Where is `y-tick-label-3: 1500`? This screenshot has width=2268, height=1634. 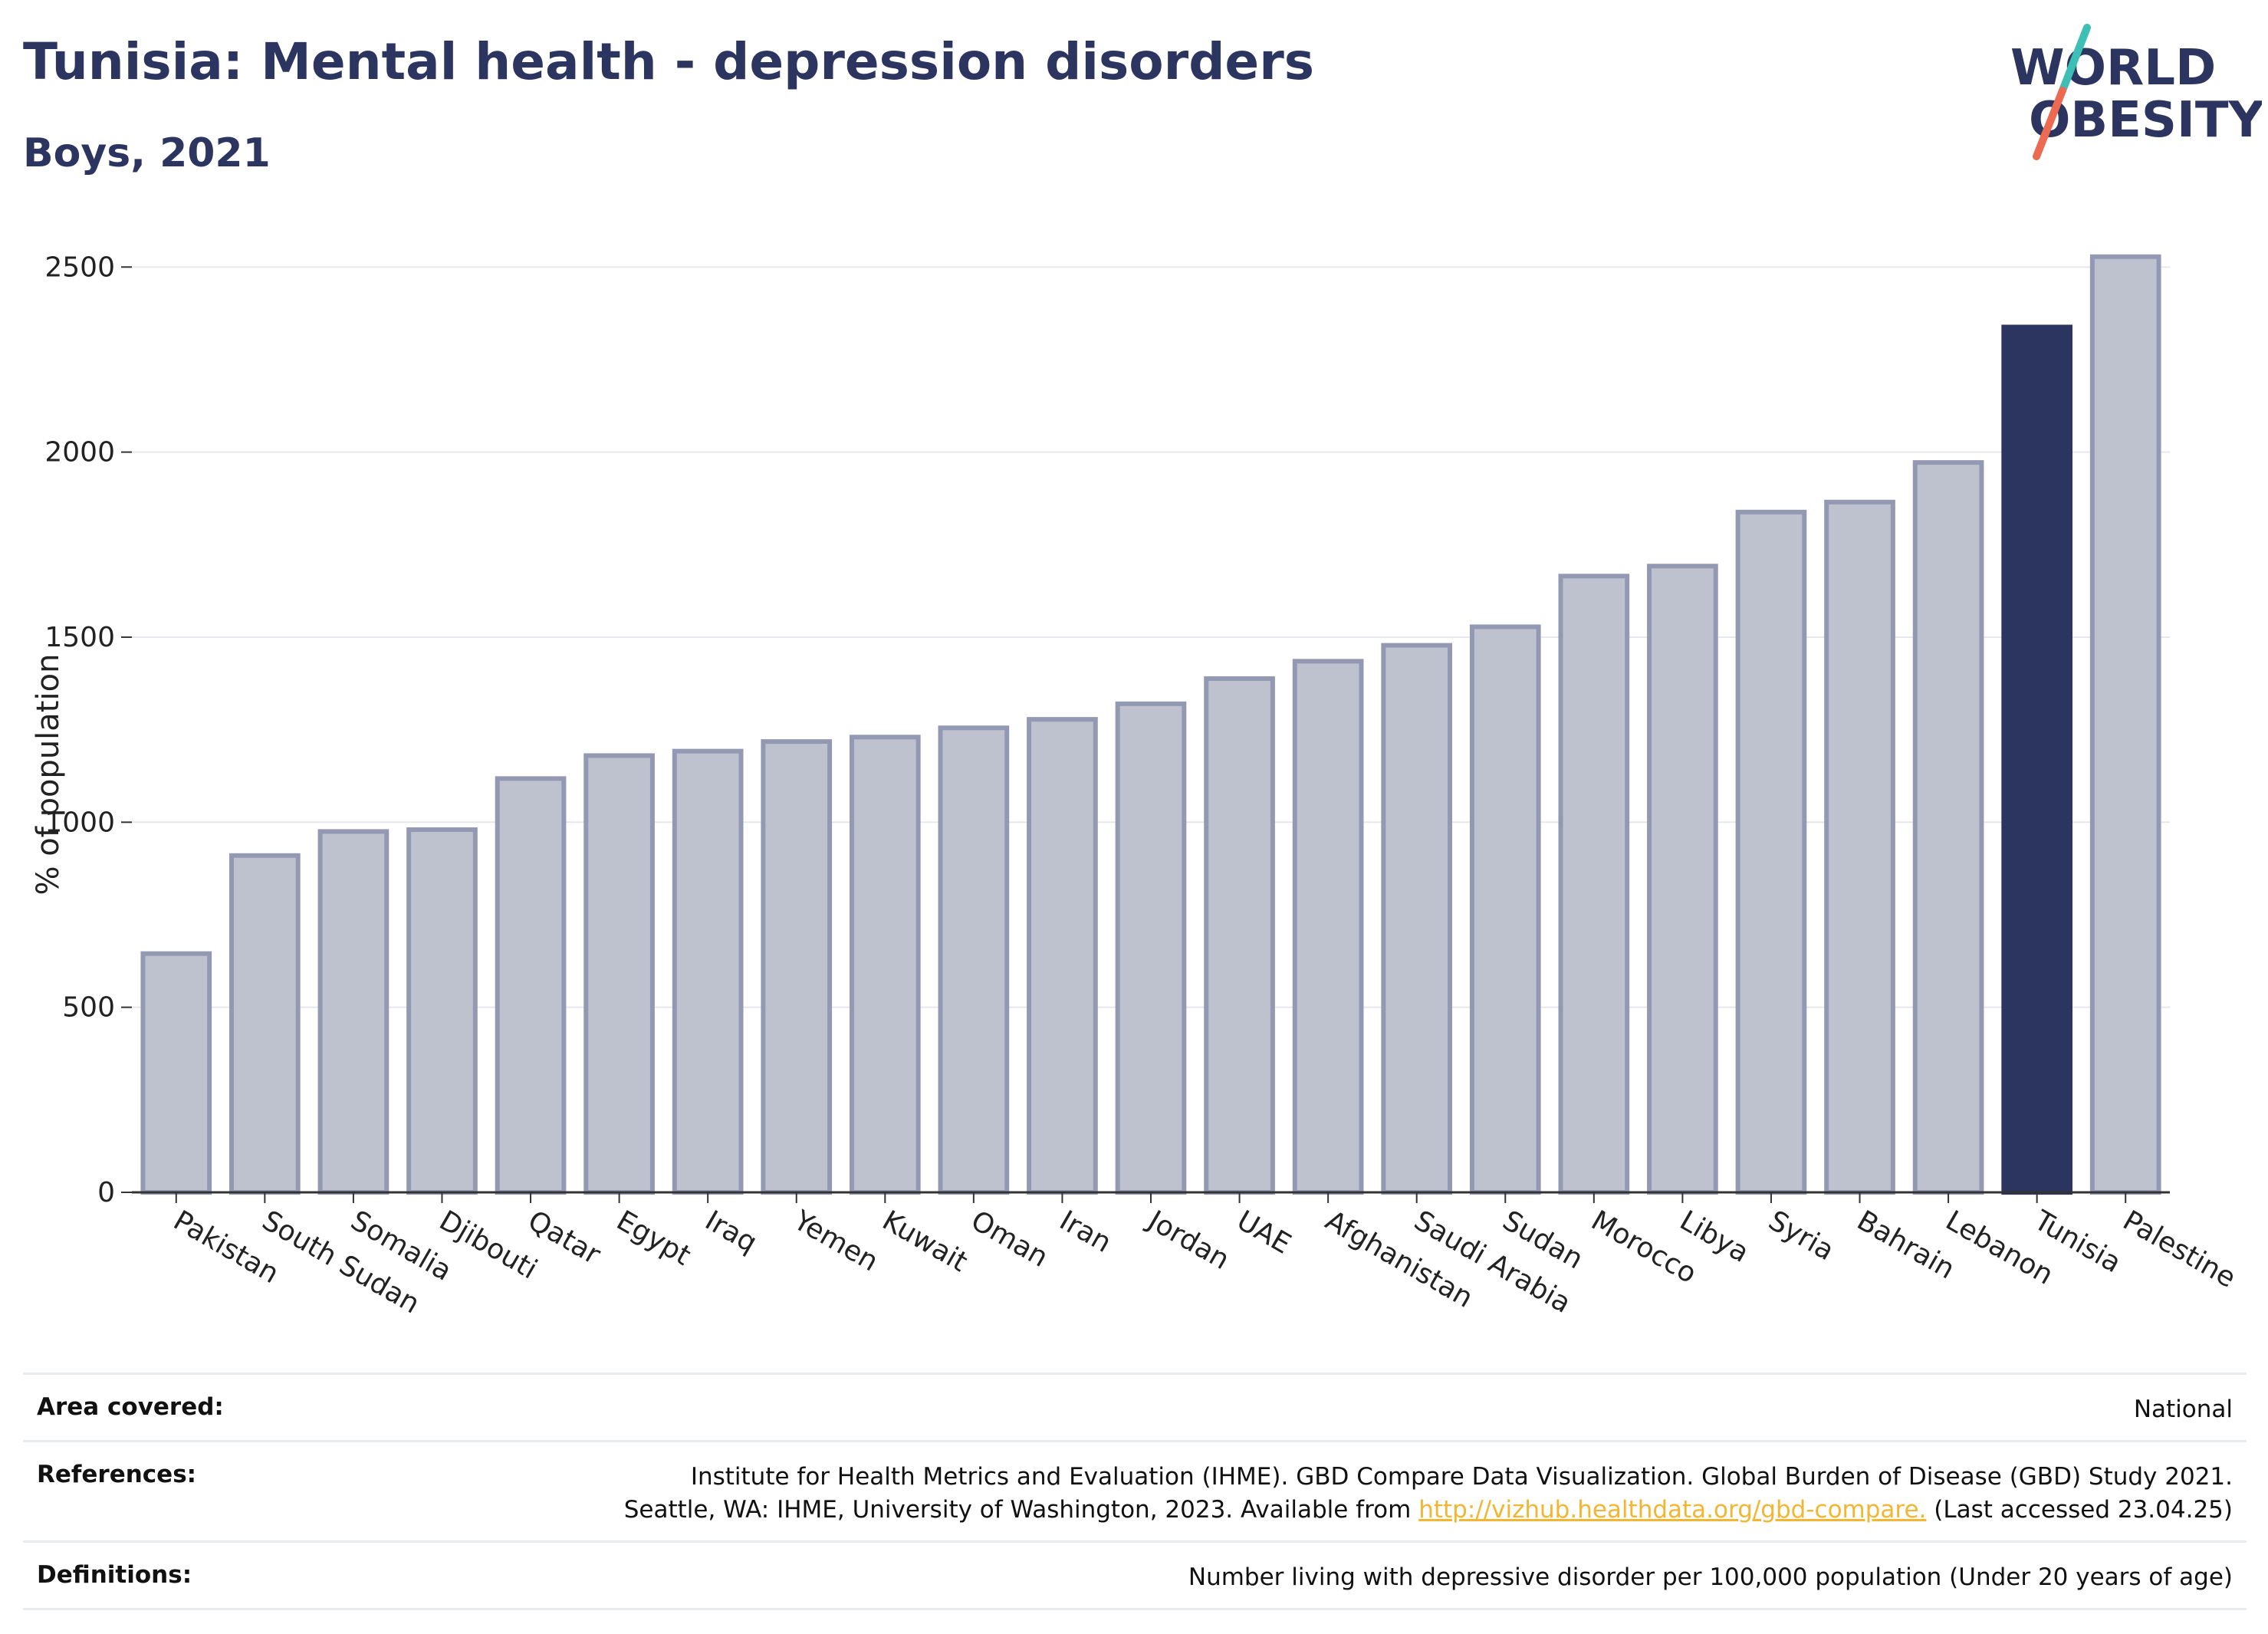
y-tick-label-3: 1500 is located at coordinates (79, 638).